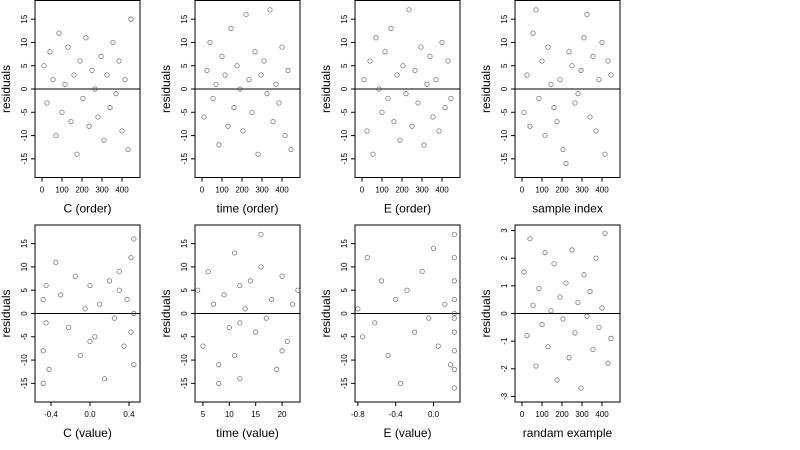  I want to click on x-axis-label: C (value), so click(87, 433).